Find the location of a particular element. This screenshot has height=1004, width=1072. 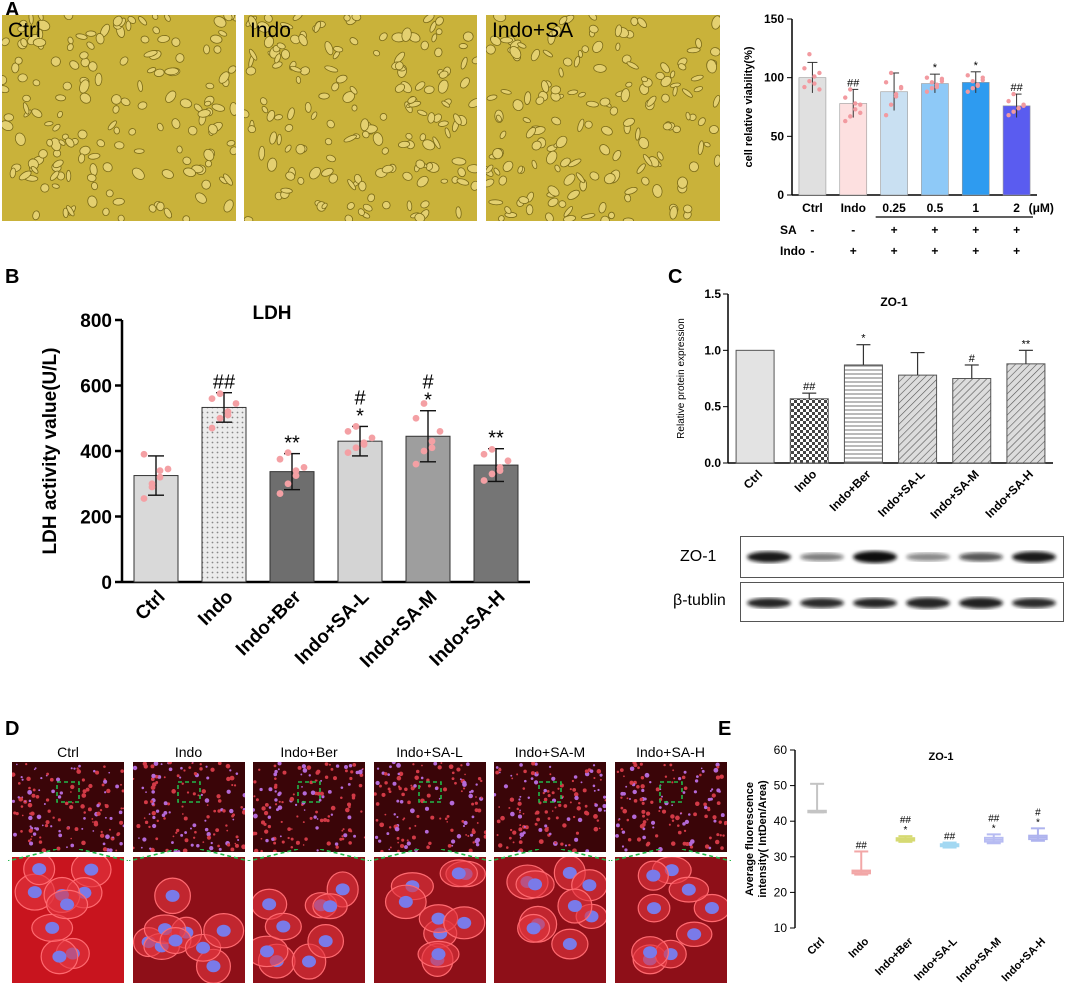

blot-band is located at coordinates (769, 603).